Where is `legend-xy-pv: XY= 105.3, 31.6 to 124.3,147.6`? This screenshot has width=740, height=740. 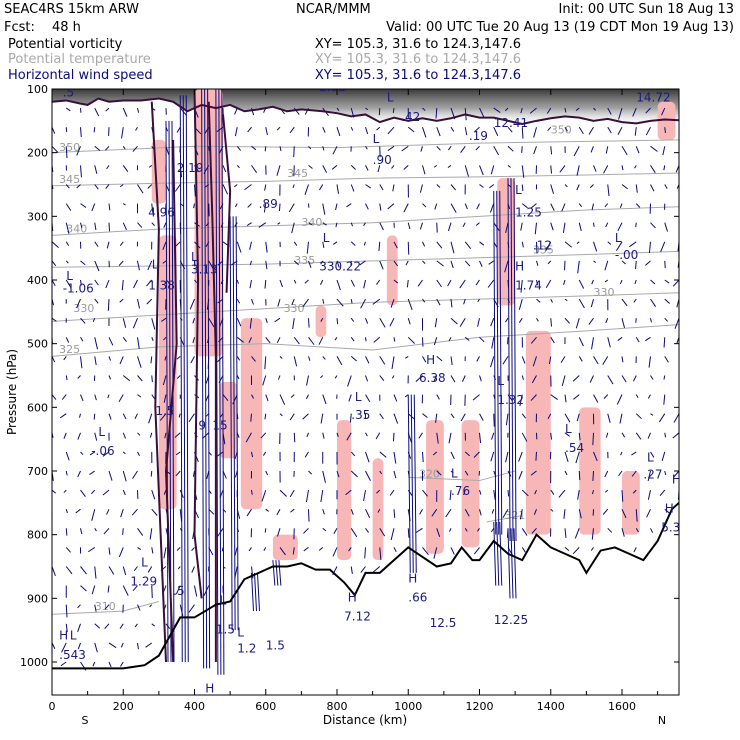 legend-xy-pv: XY= 105.3, 31.6 to 124.3,147.6 is located at coordinates (418, 44).